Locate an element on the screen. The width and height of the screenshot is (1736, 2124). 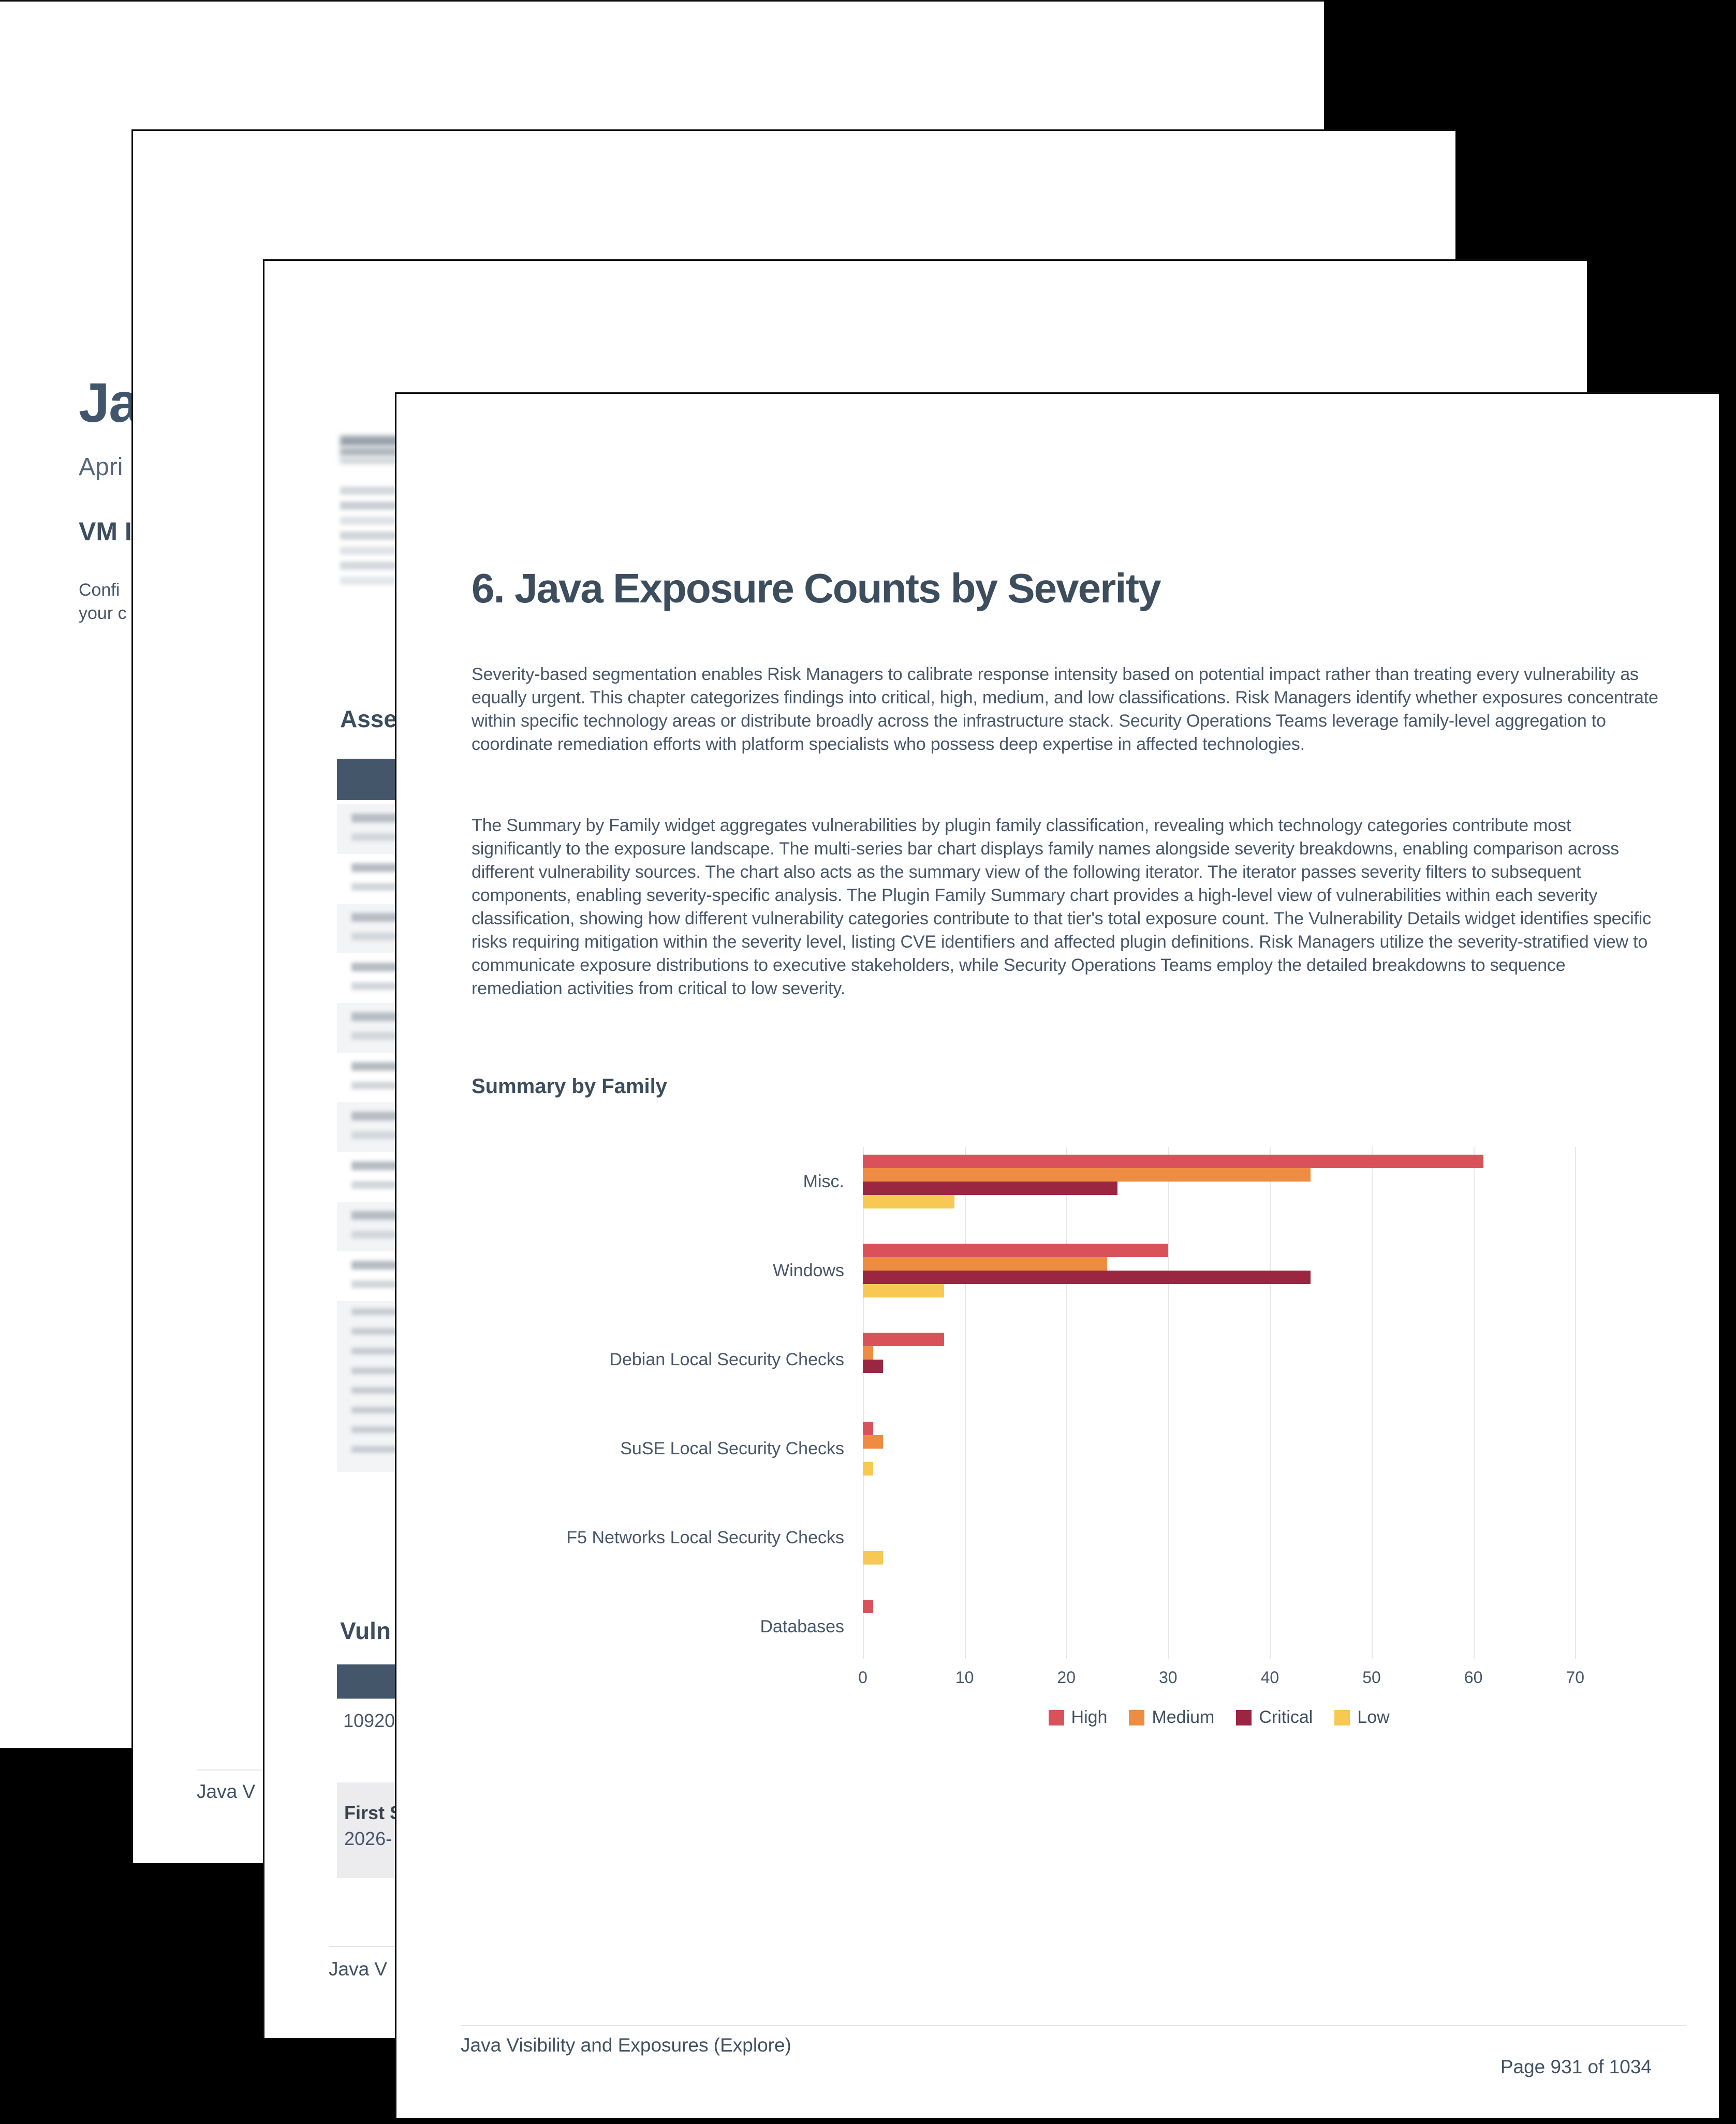
legend-swatch-high is located at coordinates (1056, 1717).